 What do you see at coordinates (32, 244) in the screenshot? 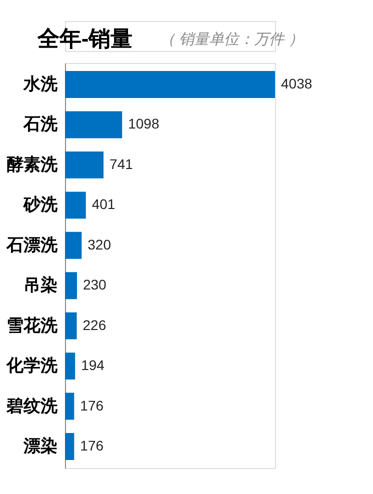
I see `y-tick-label: 石漂洗` at bounding box center [32, 244].